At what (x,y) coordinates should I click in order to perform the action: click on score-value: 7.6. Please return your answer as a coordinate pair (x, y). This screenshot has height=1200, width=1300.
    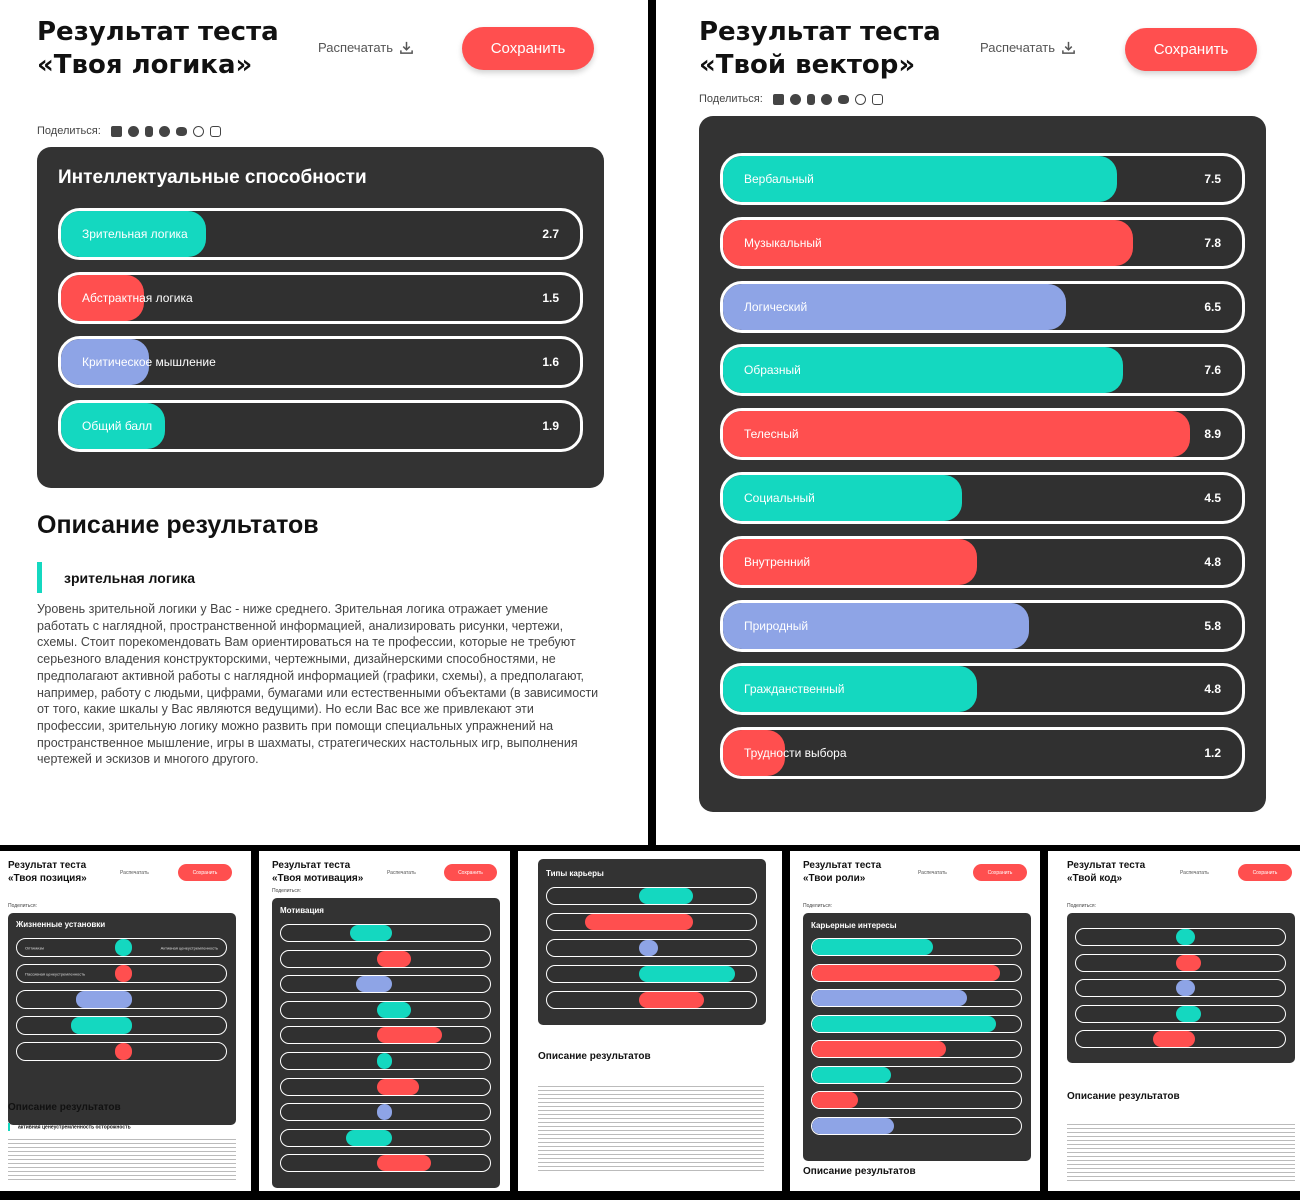
    Looking at the image, I should click on (1212, 370).